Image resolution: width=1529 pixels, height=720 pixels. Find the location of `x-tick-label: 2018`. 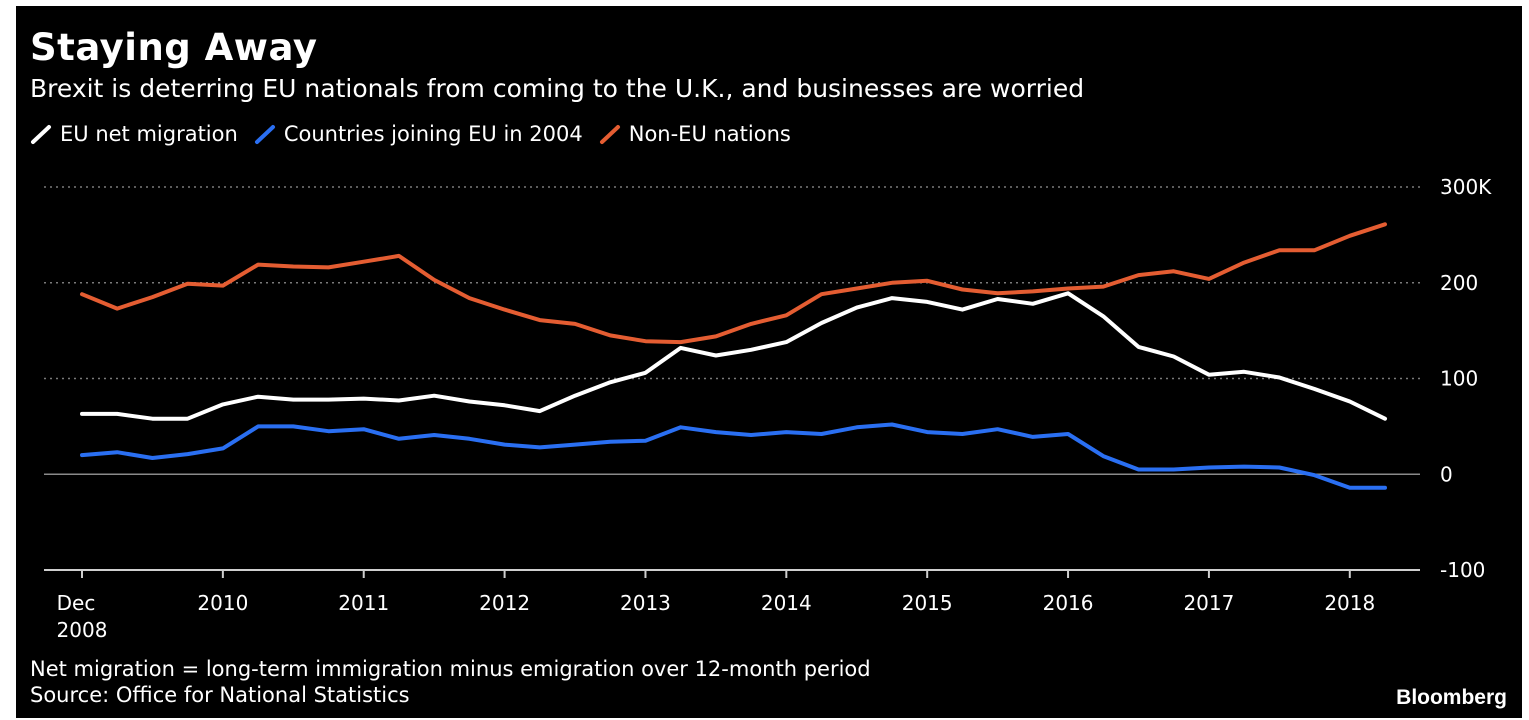

x-tick-label: 2018 is located at coordinates (1349, 603).